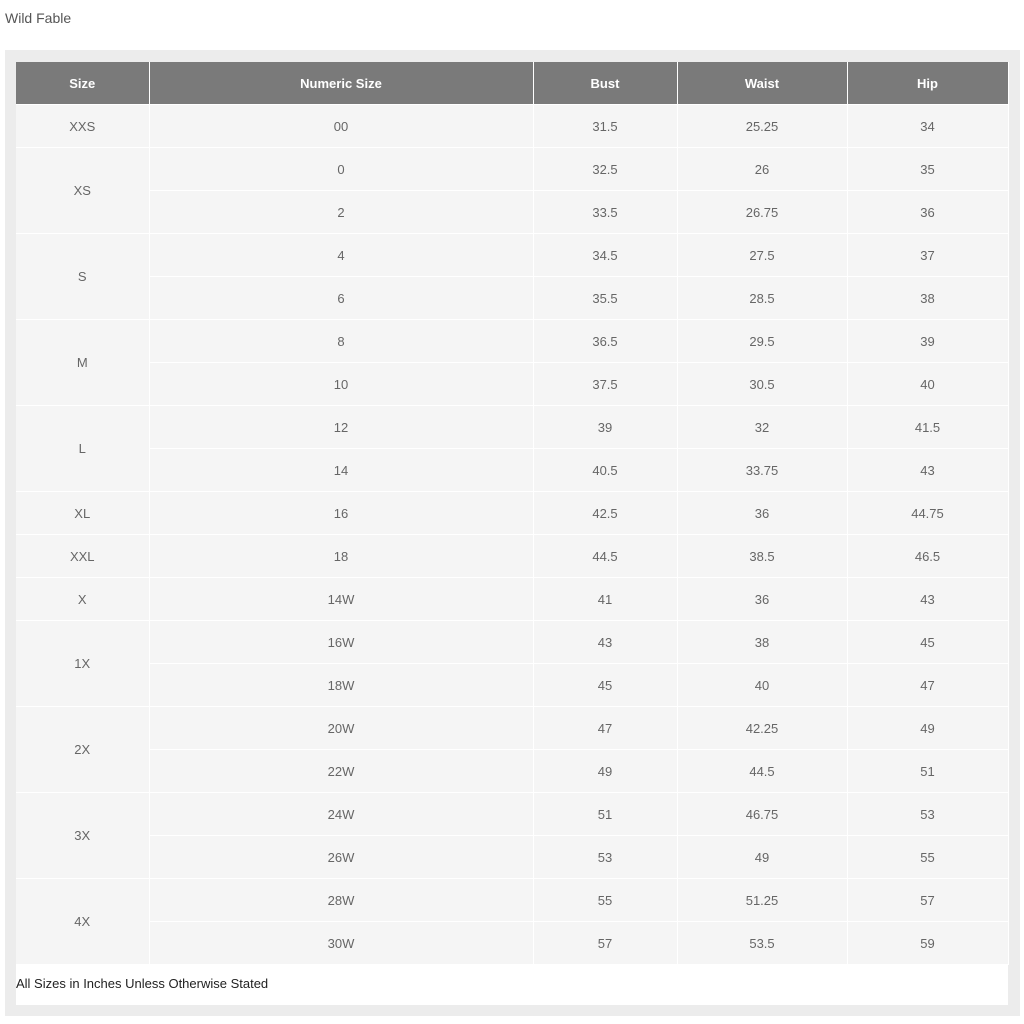 This screenshot has height=1024, width=1024. I want to click on table-cell: 34, so click(927, 126).